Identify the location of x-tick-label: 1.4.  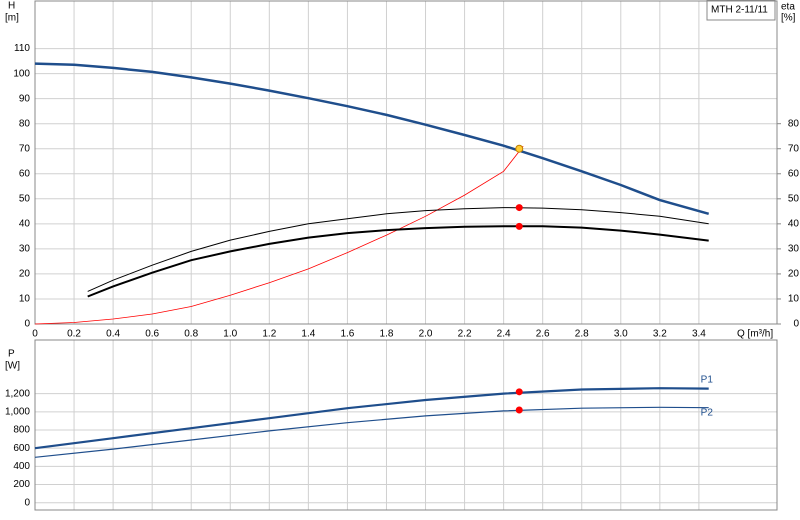
(308, 334).